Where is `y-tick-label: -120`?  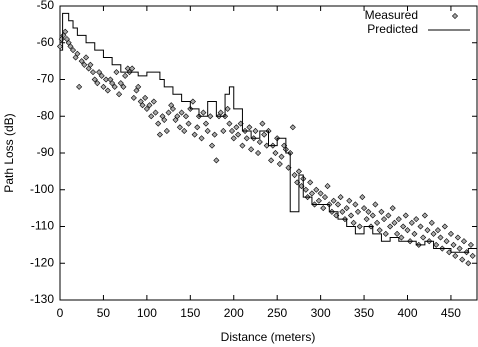 y-tick-label: -120 is located at coordinates (42, 262).